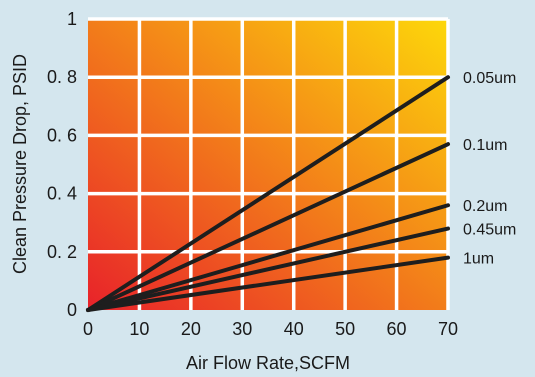  Describe the element at coordinates (478, 259) in the screenshot. I see `series-label-1um: 1um` at that location.